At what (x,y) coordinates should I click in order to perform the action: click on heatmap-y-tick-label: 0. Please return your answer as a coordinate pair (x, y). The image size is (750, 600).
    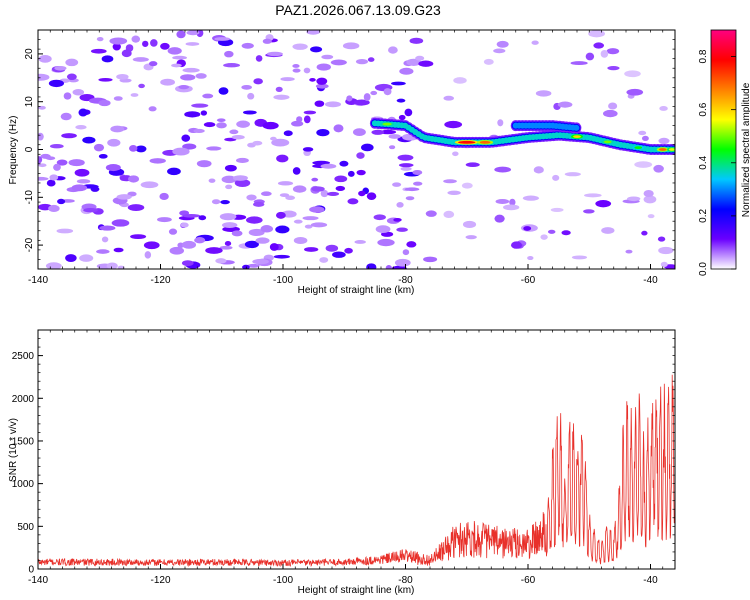
    Looking at the image, I should click on (29, 149).